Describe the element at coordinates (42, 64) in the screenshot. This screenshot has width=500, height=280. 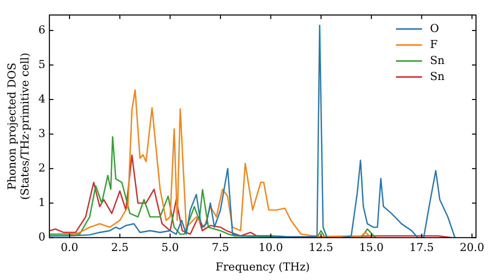
I see `y-tick-label: 5` at that location.